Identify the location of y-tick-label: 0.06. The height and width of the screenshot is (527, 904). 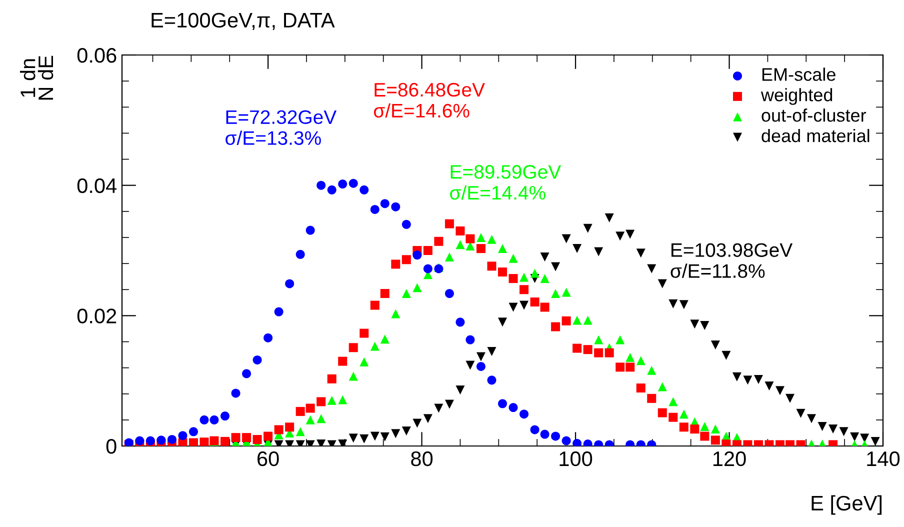
(96, 55).